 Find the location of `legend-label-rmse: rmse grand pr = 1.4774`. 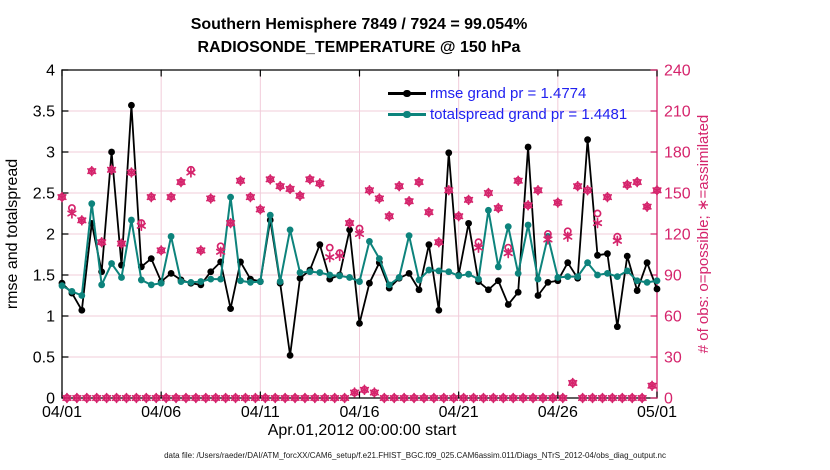

legend-label-rmse: rmse grand pr = 1.4774 is located at coordinates (508, 93).